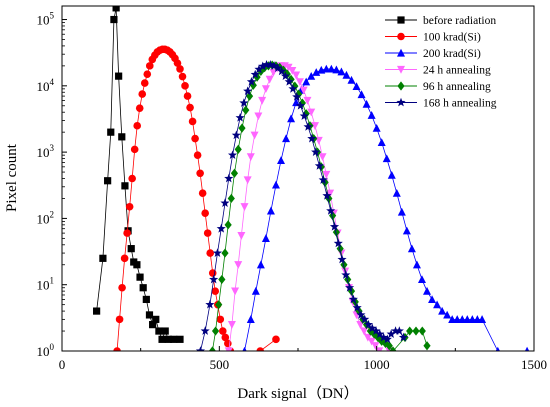  What do you see at coordinates (46, 284) in the screenshot?
I see `y-tick-label: 10¹` at bounding box center [46, 284].